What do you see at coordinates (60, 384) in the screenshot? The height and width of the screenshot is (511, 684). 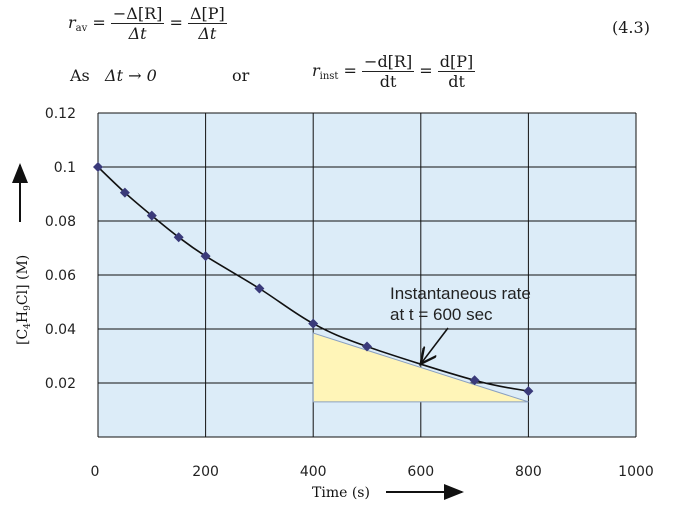 I see `y-tick-label: 0.02` at bounding box center [60, 384].